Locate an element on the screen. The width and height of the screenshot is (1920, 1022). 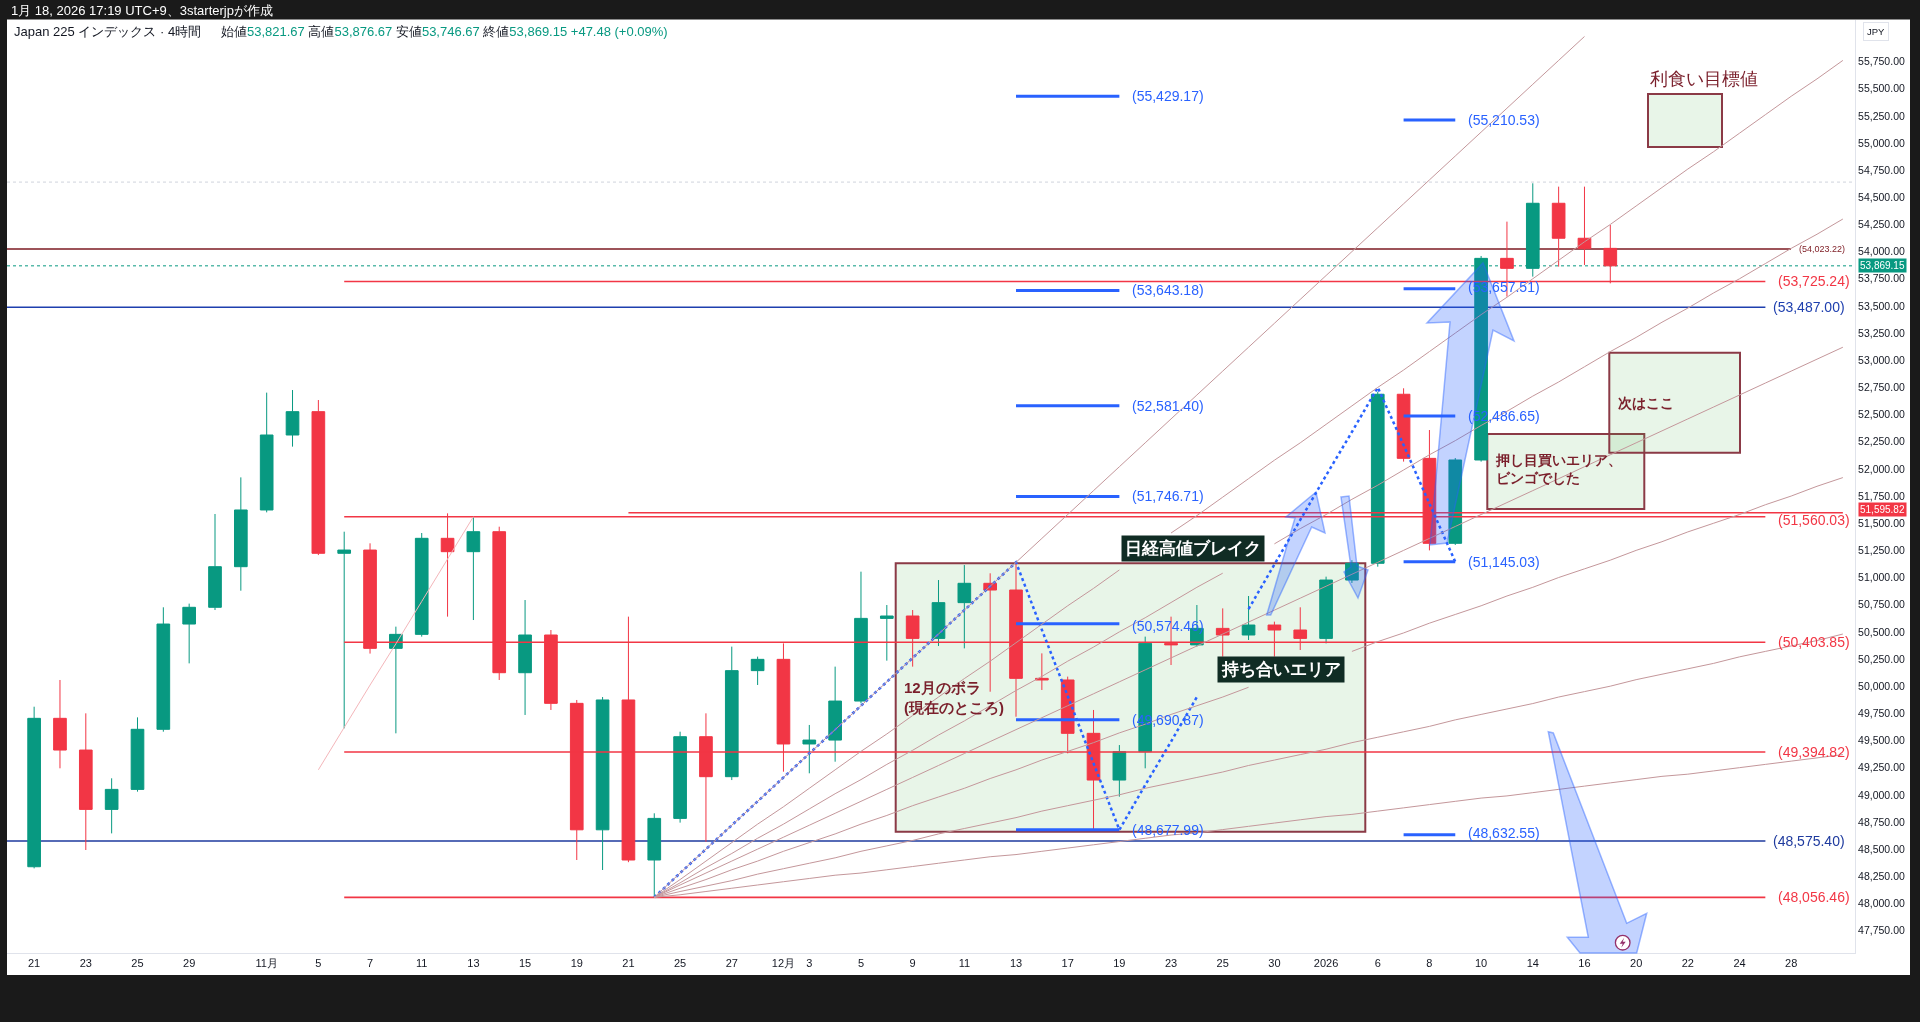
x-tick-label: 24 is located at coordinates (1739, 963).